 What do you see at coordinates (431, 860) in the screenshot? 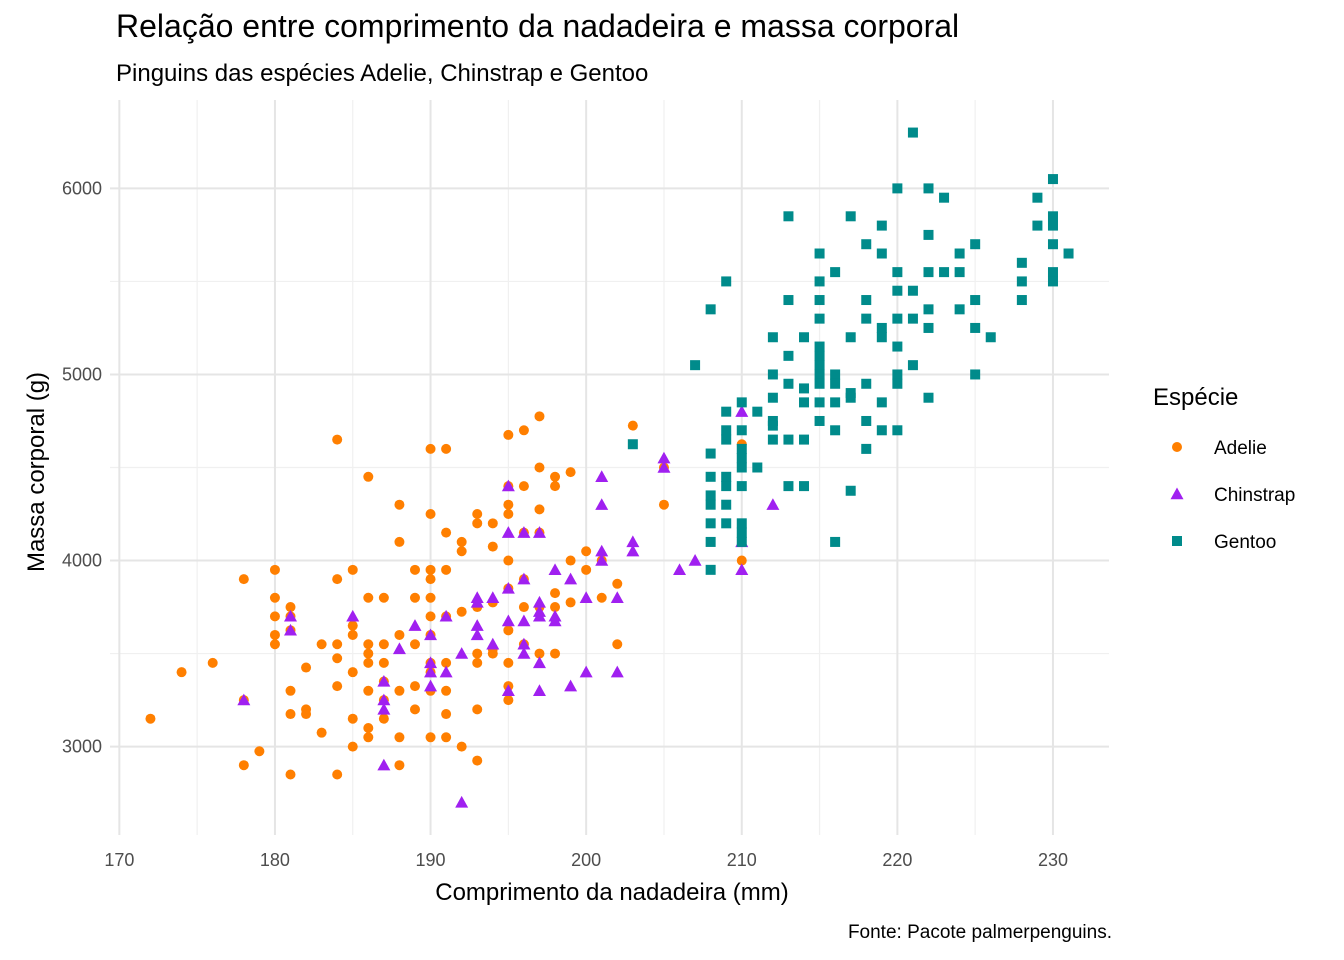
I see `x-tick-label: 190` at bounding box center [431, 860].